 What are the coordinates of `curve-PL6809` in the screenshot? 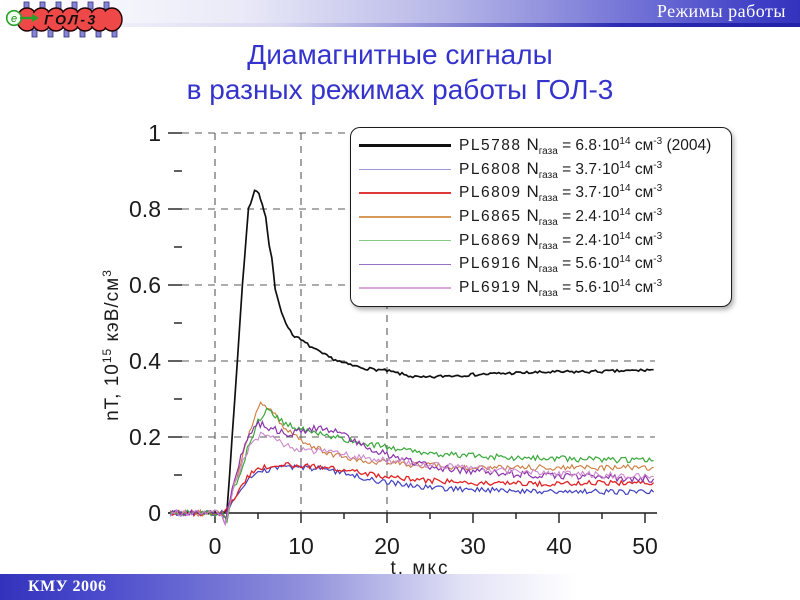 It's located at (412, 489).